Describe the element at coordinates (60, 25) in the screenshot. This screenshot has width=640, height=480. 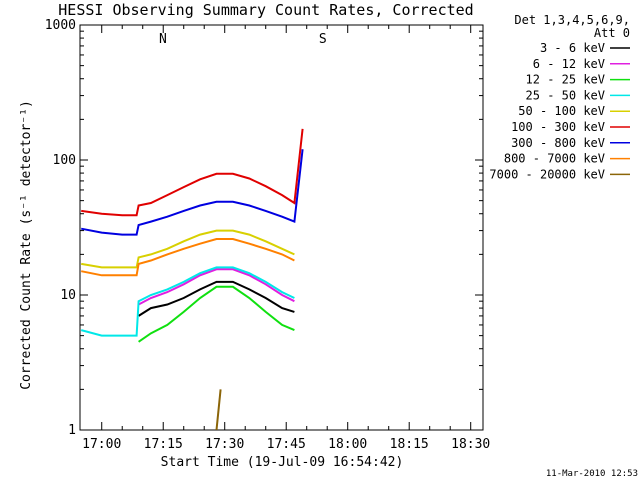
I see `y-tick-label-3: 1000` at that location.